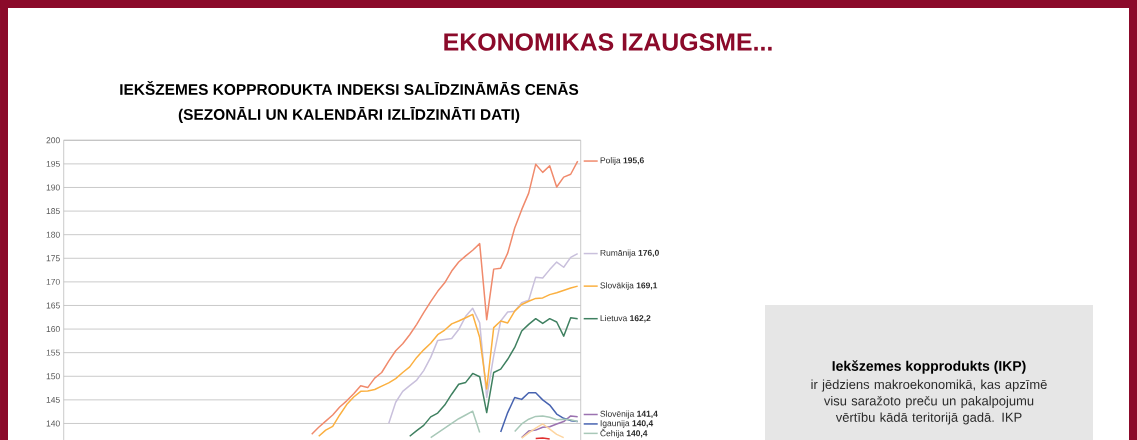 The height and width of the screenshot is (440, 1137). What do you see at coordinates (627, 423) in the screenshot?
I see `legend-label: Igaunija 140,4` at bounding box center [627, 423].